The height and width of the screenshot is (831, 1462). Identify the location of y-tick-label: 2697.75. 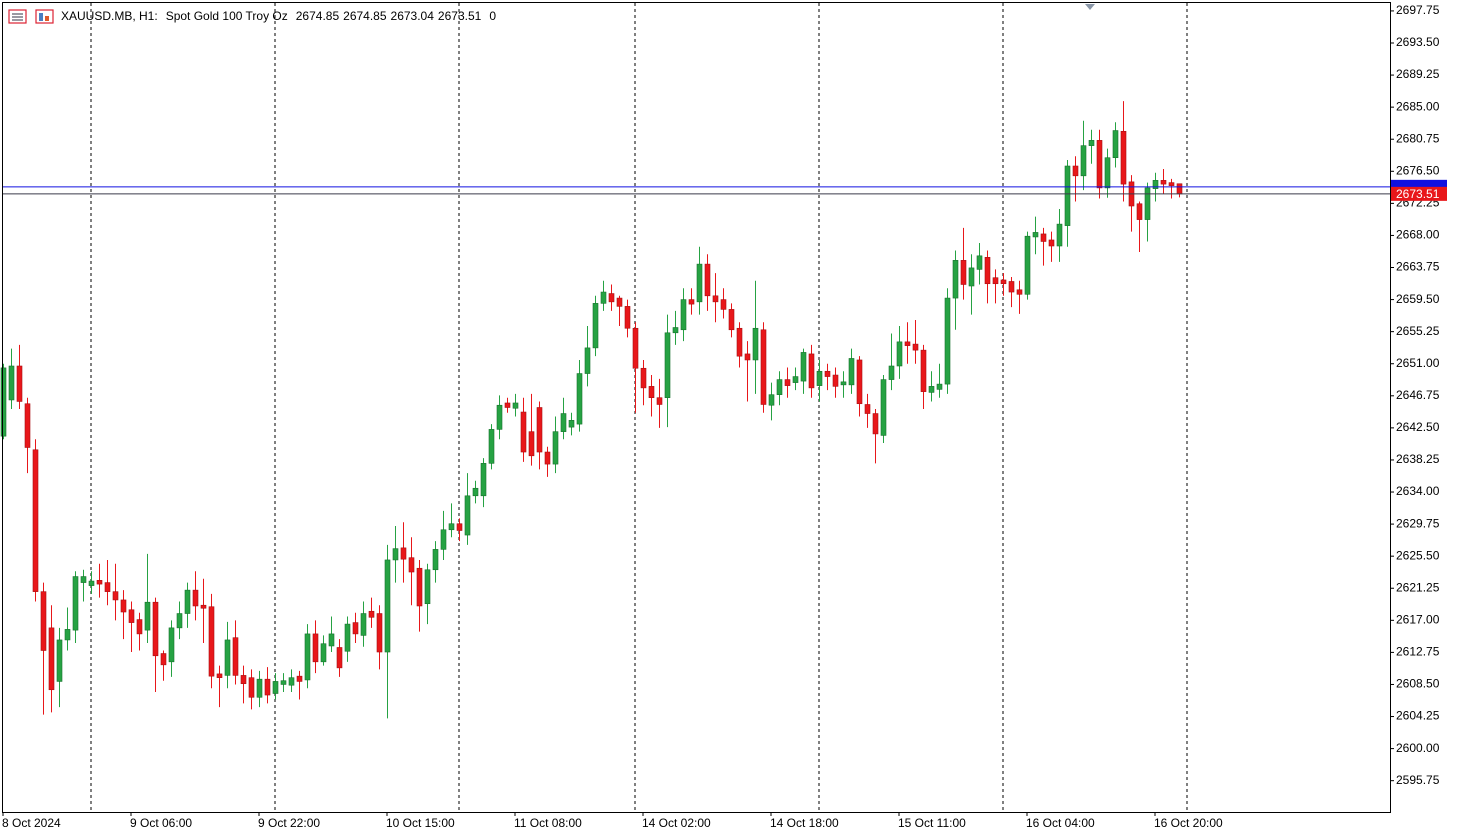
(1418, 10).